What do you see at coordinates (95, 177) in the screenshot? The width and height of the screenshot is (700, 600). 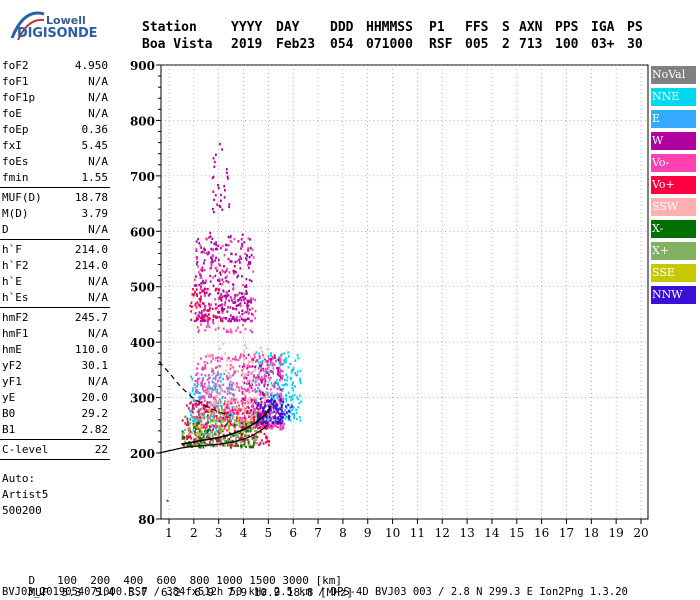 I see `param-value: 1.55` at bounding box center [95, 177].